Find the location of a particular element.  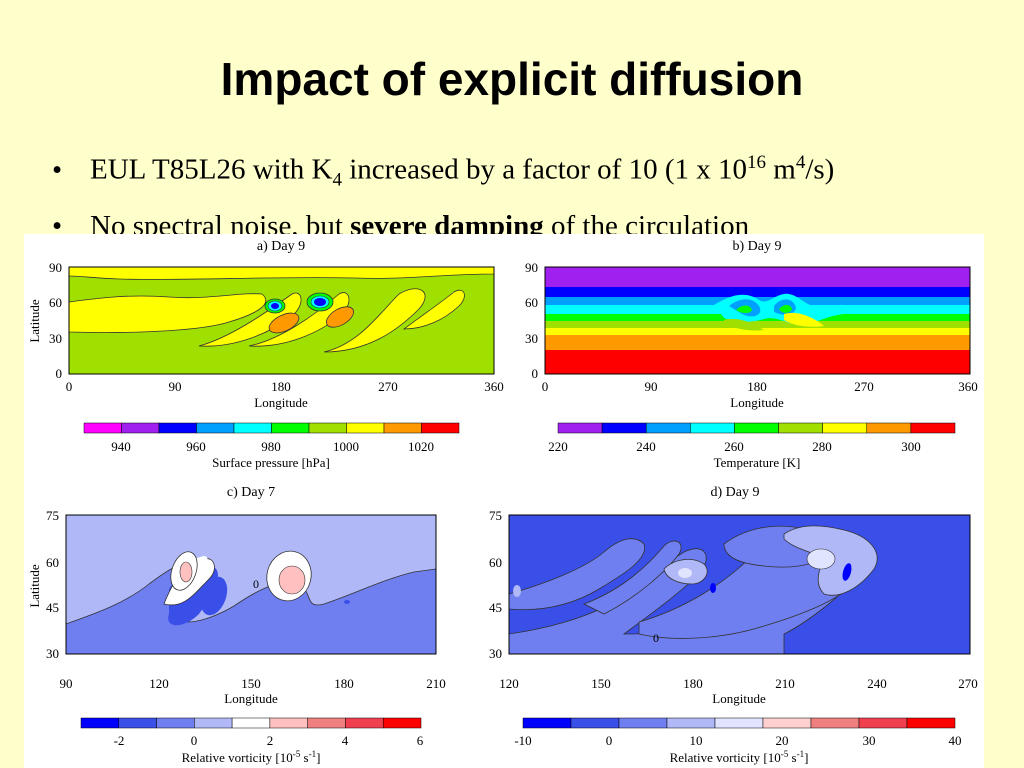

panel-a-colorbar is located at coordinates (271, 428).